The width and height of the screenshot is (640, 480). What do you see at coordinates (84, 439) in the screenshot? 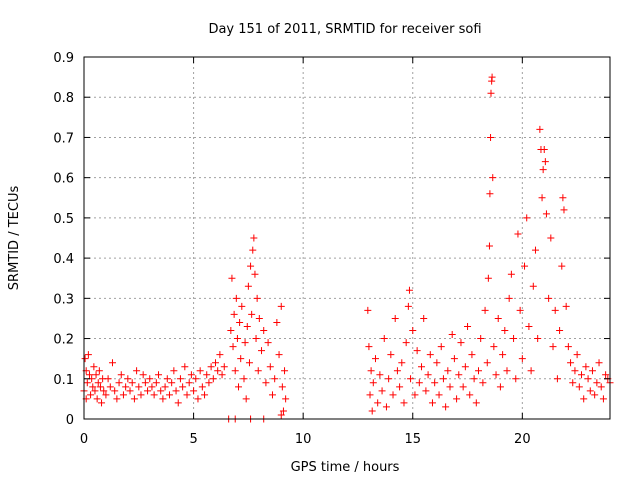
I see `x-tick-label: 0` at bounding box center [84, 439].